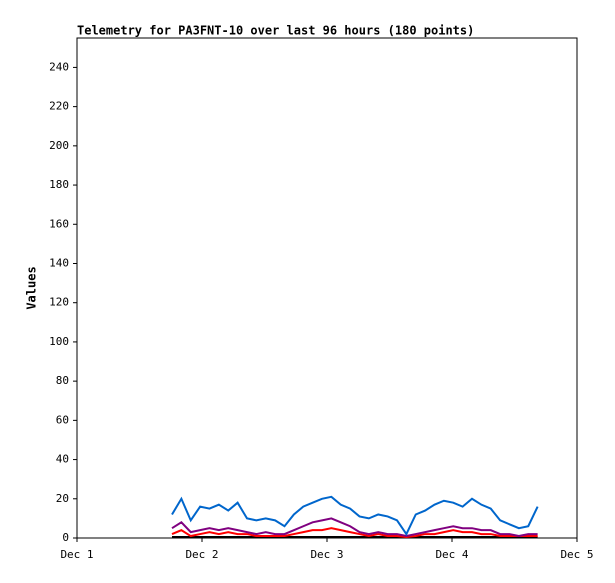  Describe the element at coordinates (62, 498) in the screenshot. I see `y-tick-label: 20` at that location.